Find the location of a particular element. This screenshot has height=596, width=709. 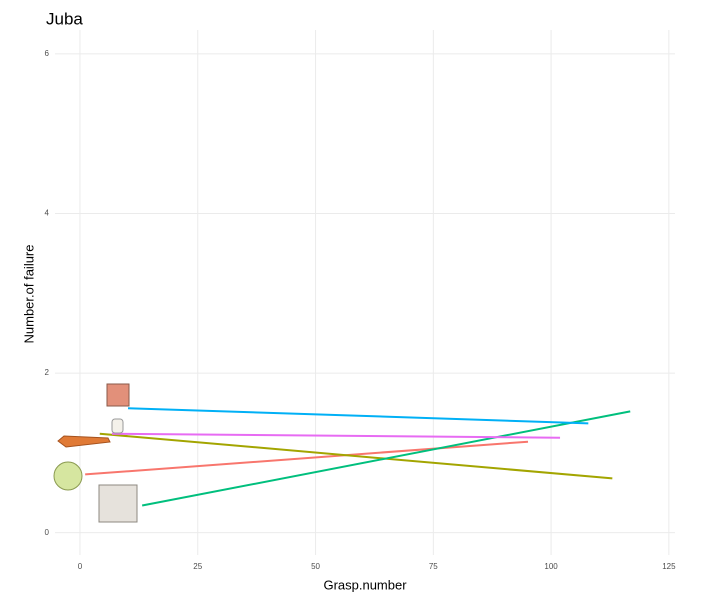

lines is located at coordinates (358, 457).